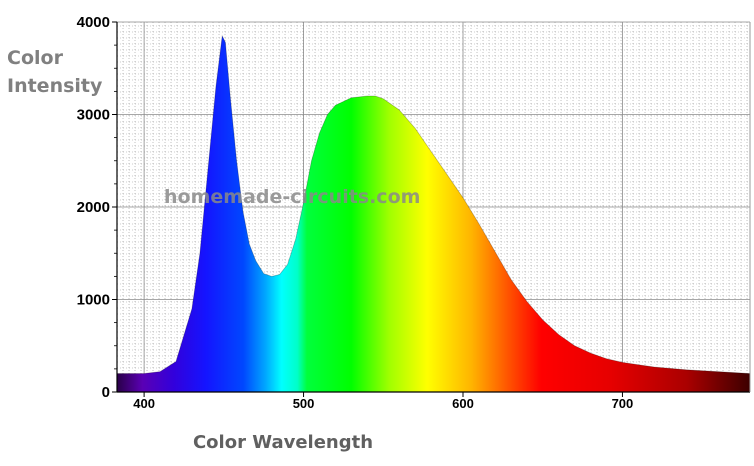 This screenshot has width=754, height=466. I want to click on y-tick-label: 0, so click(106, 392).